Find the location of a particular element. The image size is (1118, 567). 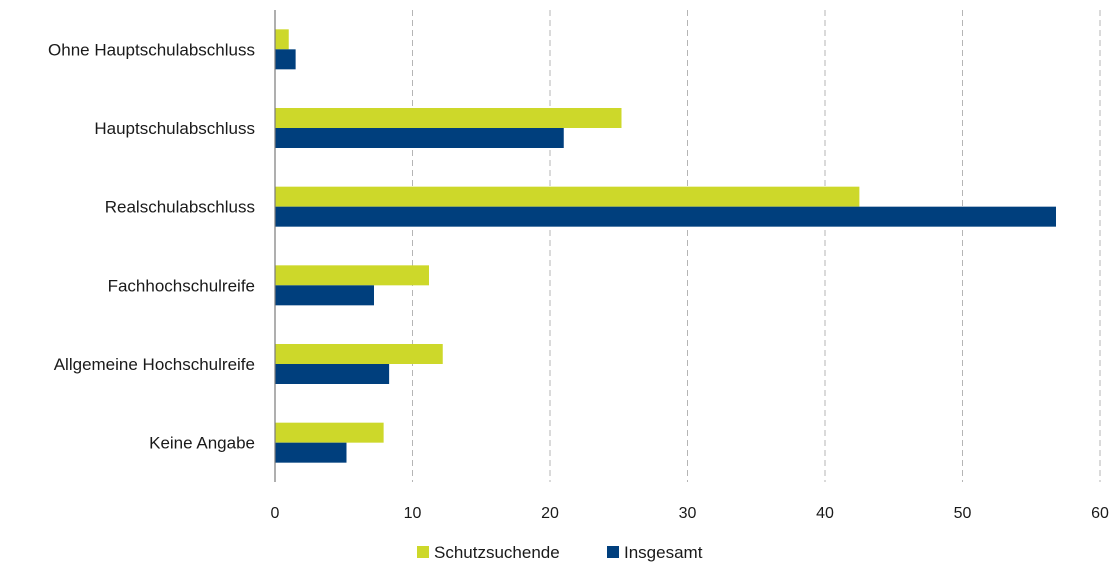

x-tick-label: 10 is located at coordinates (413, 513).